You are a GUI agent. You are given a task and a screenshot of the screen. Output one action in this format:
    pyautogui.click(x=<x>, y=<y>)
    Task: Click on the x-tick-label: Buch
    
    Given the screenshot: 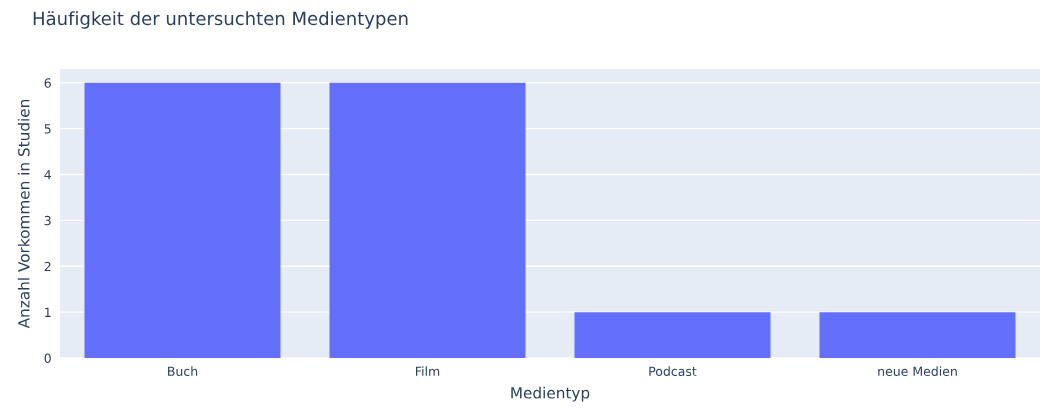 What is the action you would take?
    pyautogui.click(x=183, y=371)
    